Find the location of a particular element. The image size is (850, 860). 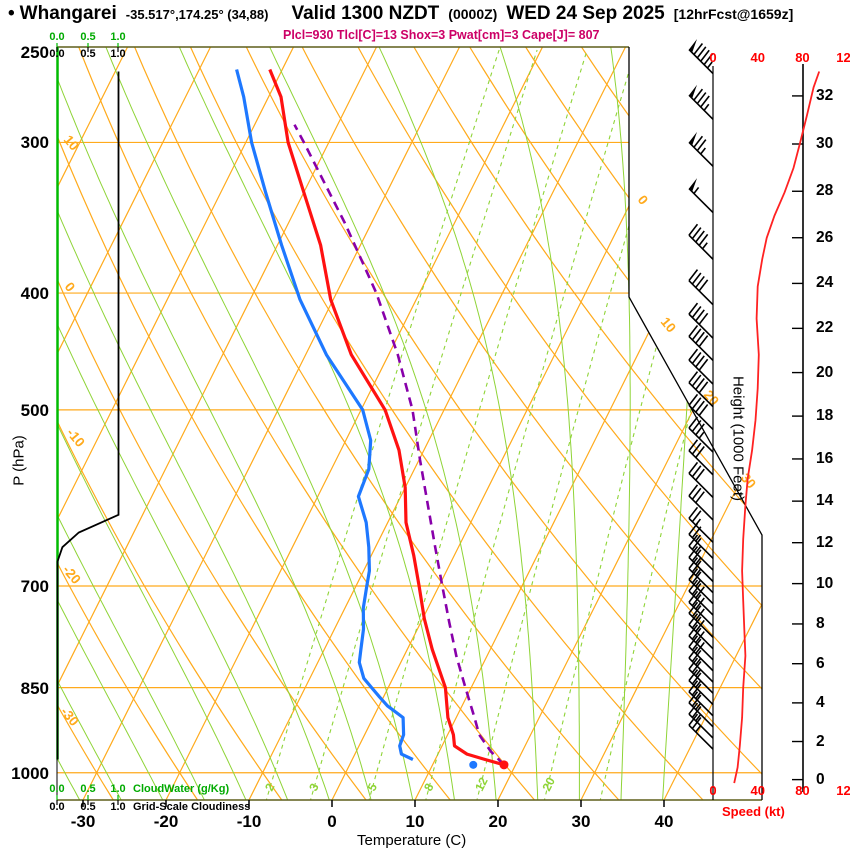

speed-tick-label-top: 80 is located at coordinates (802, 57).